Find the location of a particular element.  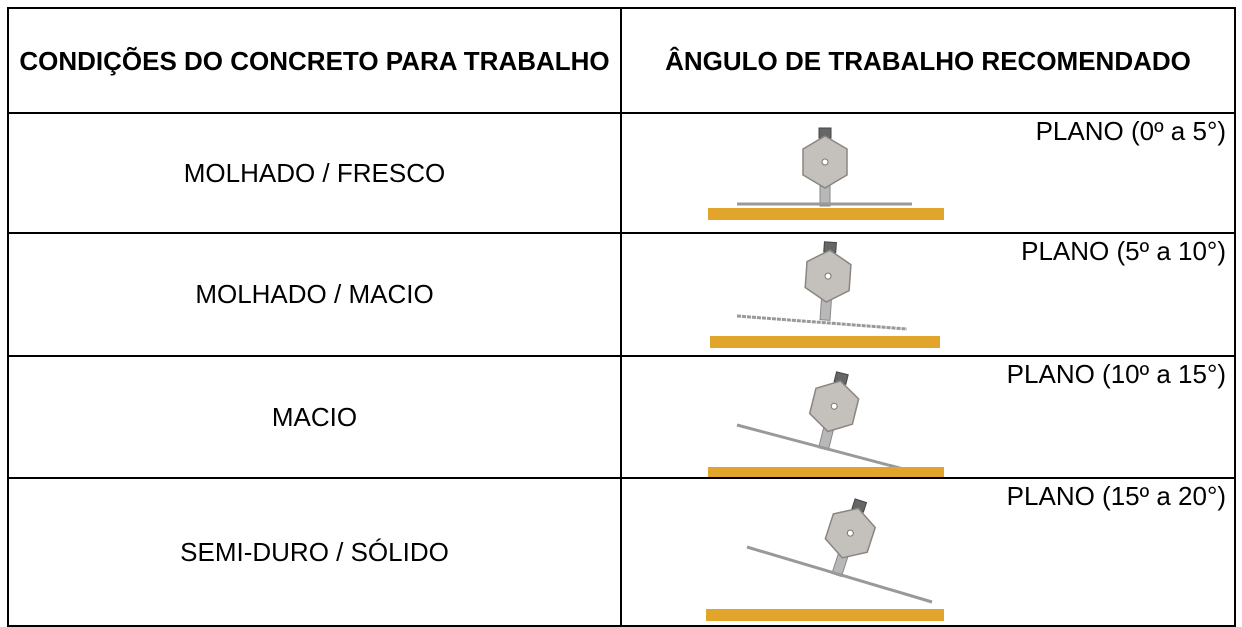

header-cell: ÂNGULO DE TRABALHO RECOMENDADO is located at coordinates (928, 60).